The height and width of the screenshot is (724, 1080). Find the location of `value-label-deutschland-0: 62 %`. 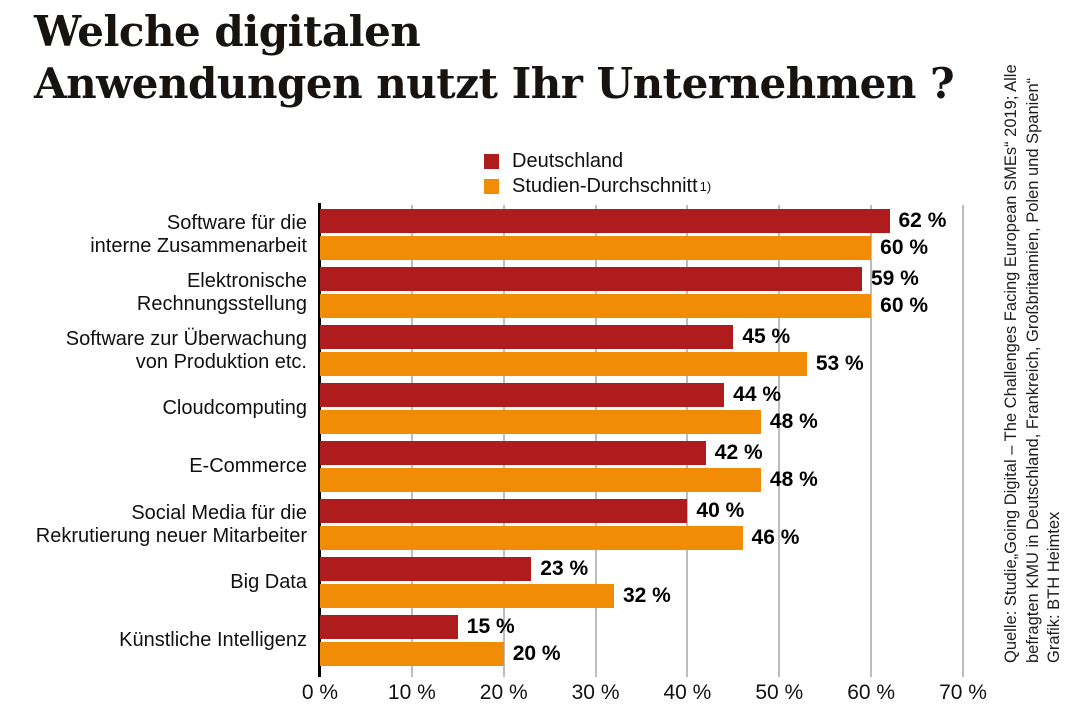

value-label-deutschland-0: 62 % is located at coordinates (922, 220).